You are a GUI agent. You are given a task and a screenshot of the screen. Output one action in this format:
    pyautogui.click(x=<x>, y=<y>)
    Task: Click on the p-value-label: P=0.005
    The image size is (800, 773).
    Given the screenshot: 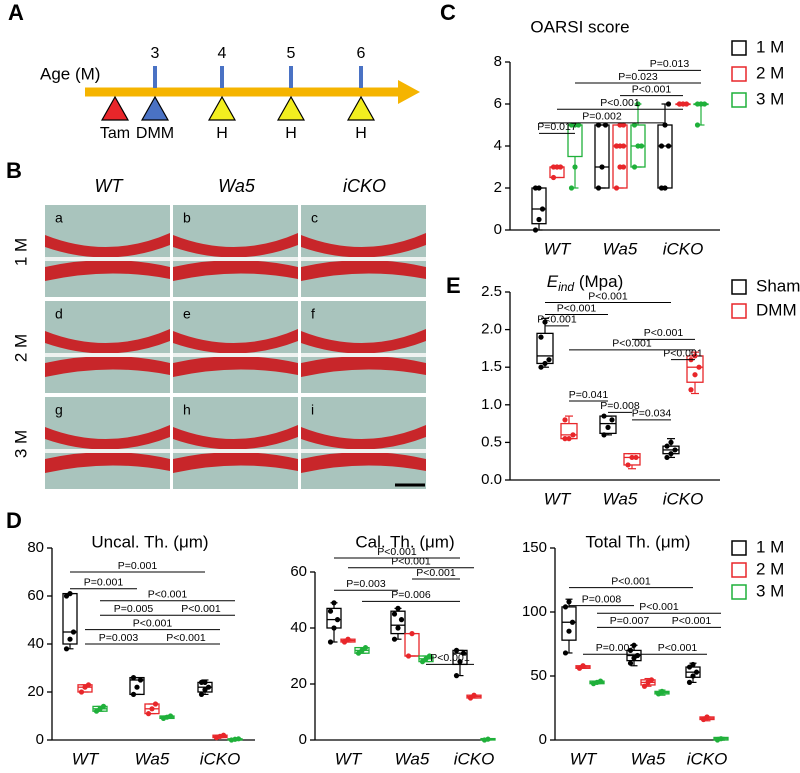 What is the action you would take?
    pyautogui.click(x=134, y=609)
    